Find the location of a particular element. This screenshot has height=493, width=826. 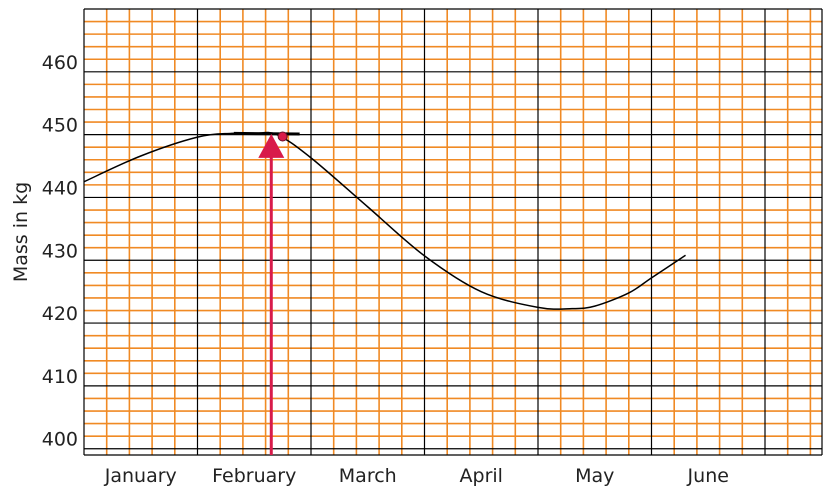

y-tick-labels: 400 410 420 430 440 450 460 is located at coordinates (60, 251).